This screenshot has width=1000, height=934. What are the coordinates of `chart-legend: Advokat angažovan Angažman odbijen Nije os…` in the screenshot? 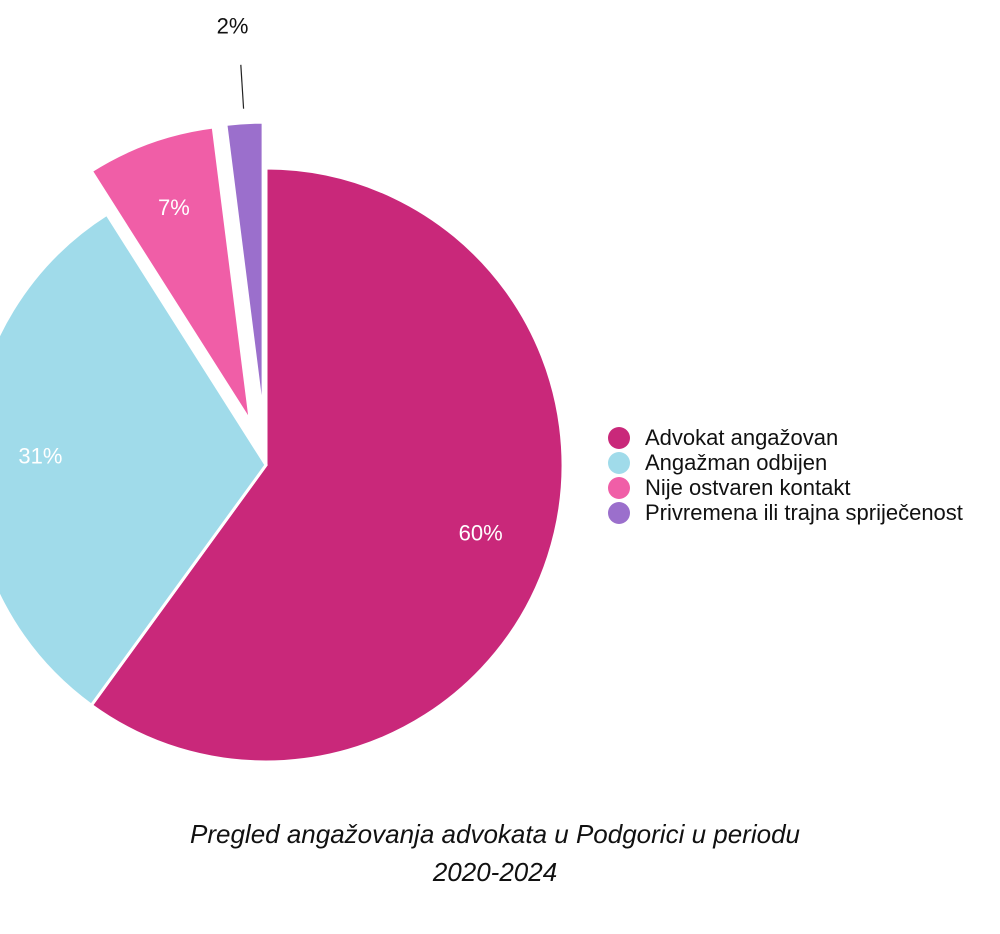 It's located at (785, 475).